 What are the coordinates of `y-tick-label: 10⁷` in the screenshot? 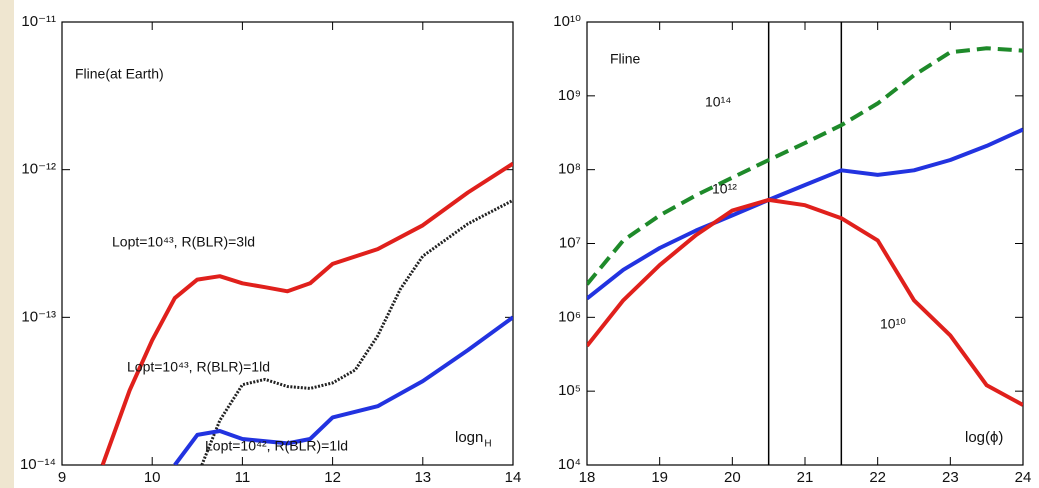 It's located at (570, 242).